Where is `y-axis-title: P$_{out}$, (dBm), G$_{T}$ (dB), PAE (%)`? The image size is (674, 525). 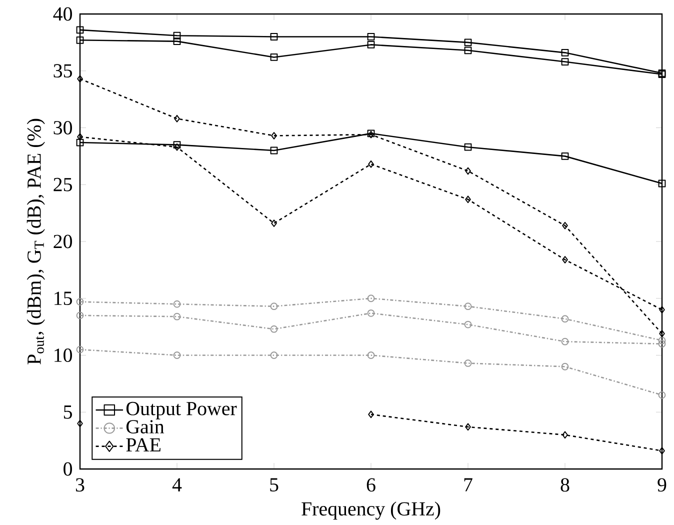 y-axis-title: P$_{out}$, (dBm), G$_{T}$ (dB), PAE (%) is located at coordinates (35, 241).